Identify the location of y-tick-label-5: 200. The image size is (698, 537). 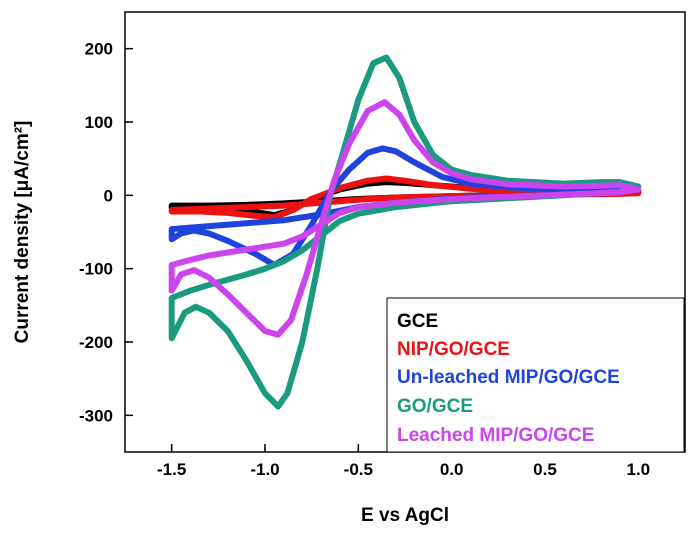
(99, 49).